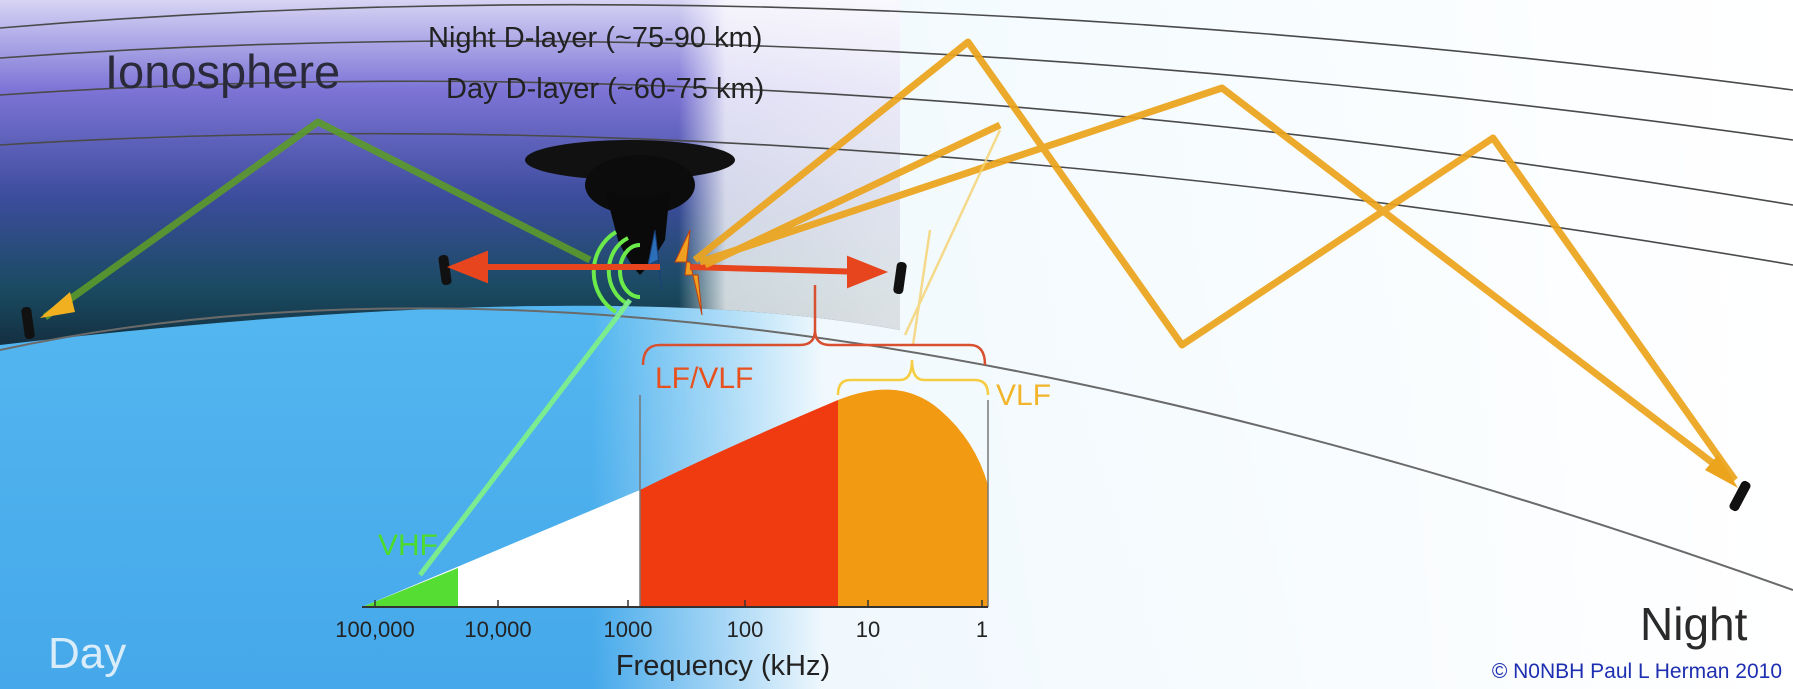  What do you see at coordinates (896, 47) in the screenshot?
I see `night-layer-top-arc` at bounding box center [896, 47].